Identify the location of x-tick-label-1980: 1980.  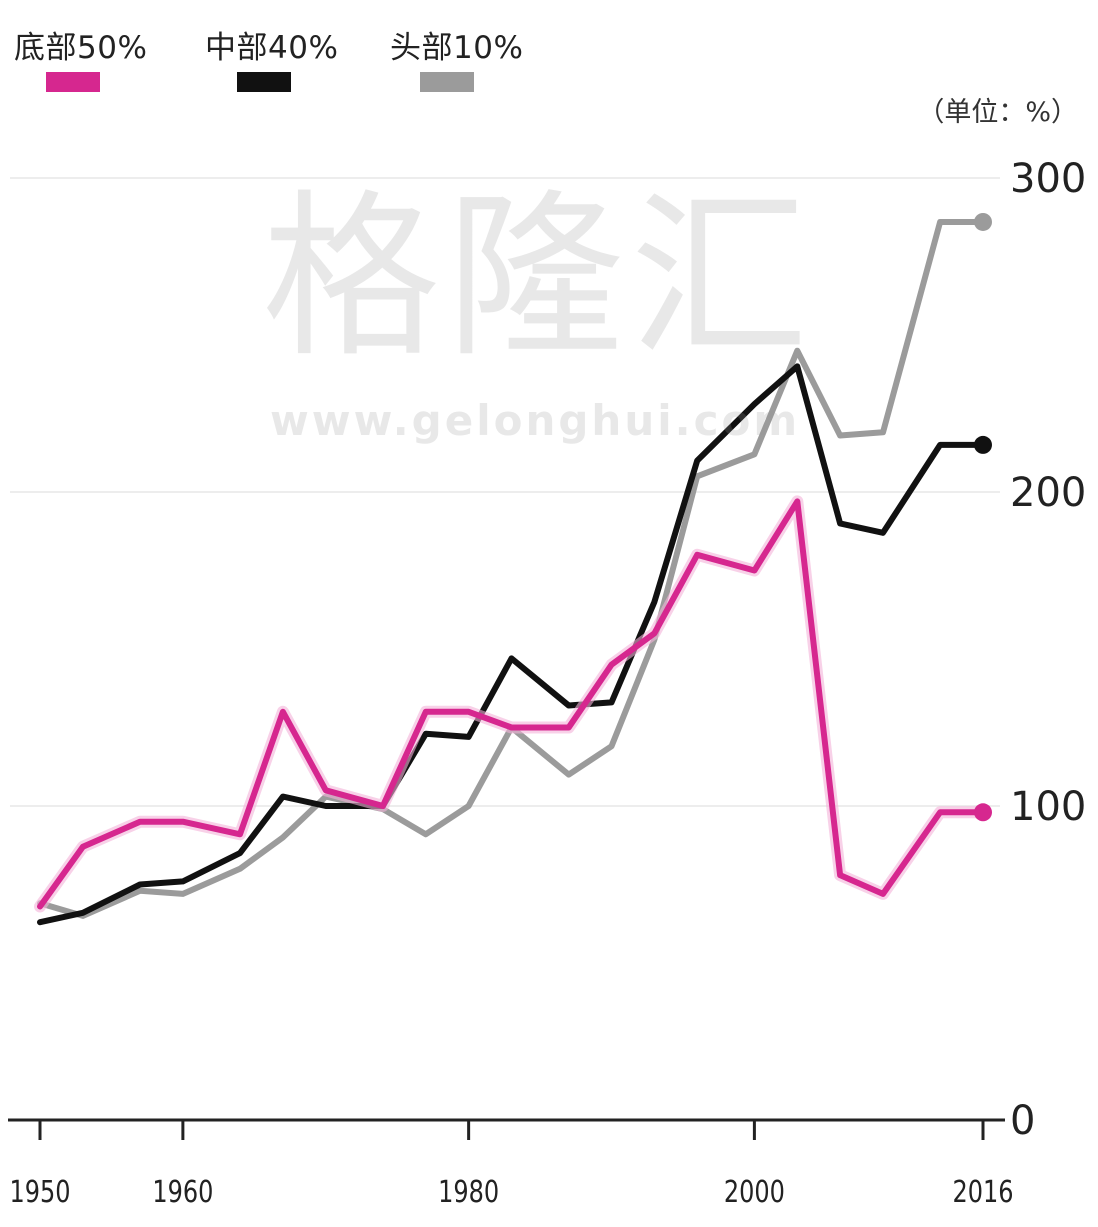
(468, 1192).